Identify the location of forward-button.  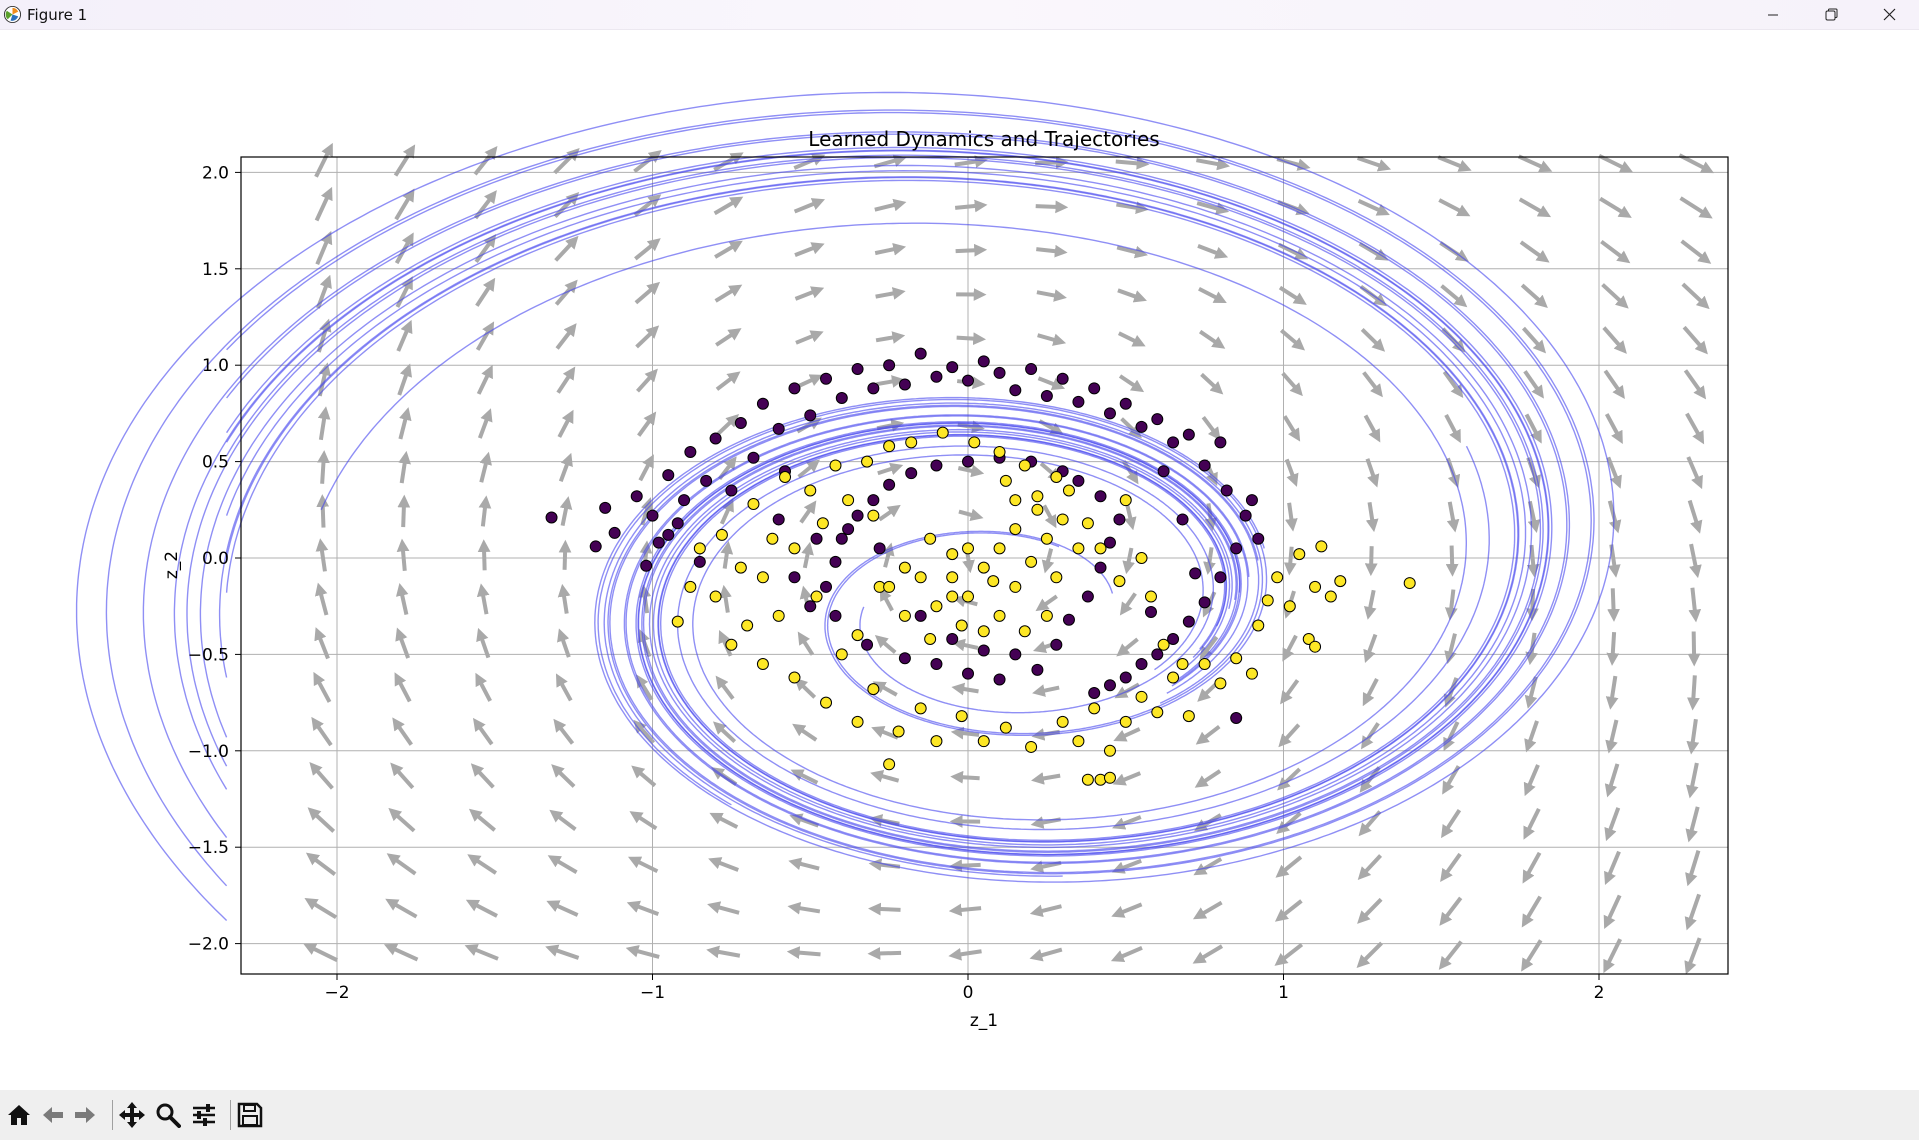
(85, 1115).